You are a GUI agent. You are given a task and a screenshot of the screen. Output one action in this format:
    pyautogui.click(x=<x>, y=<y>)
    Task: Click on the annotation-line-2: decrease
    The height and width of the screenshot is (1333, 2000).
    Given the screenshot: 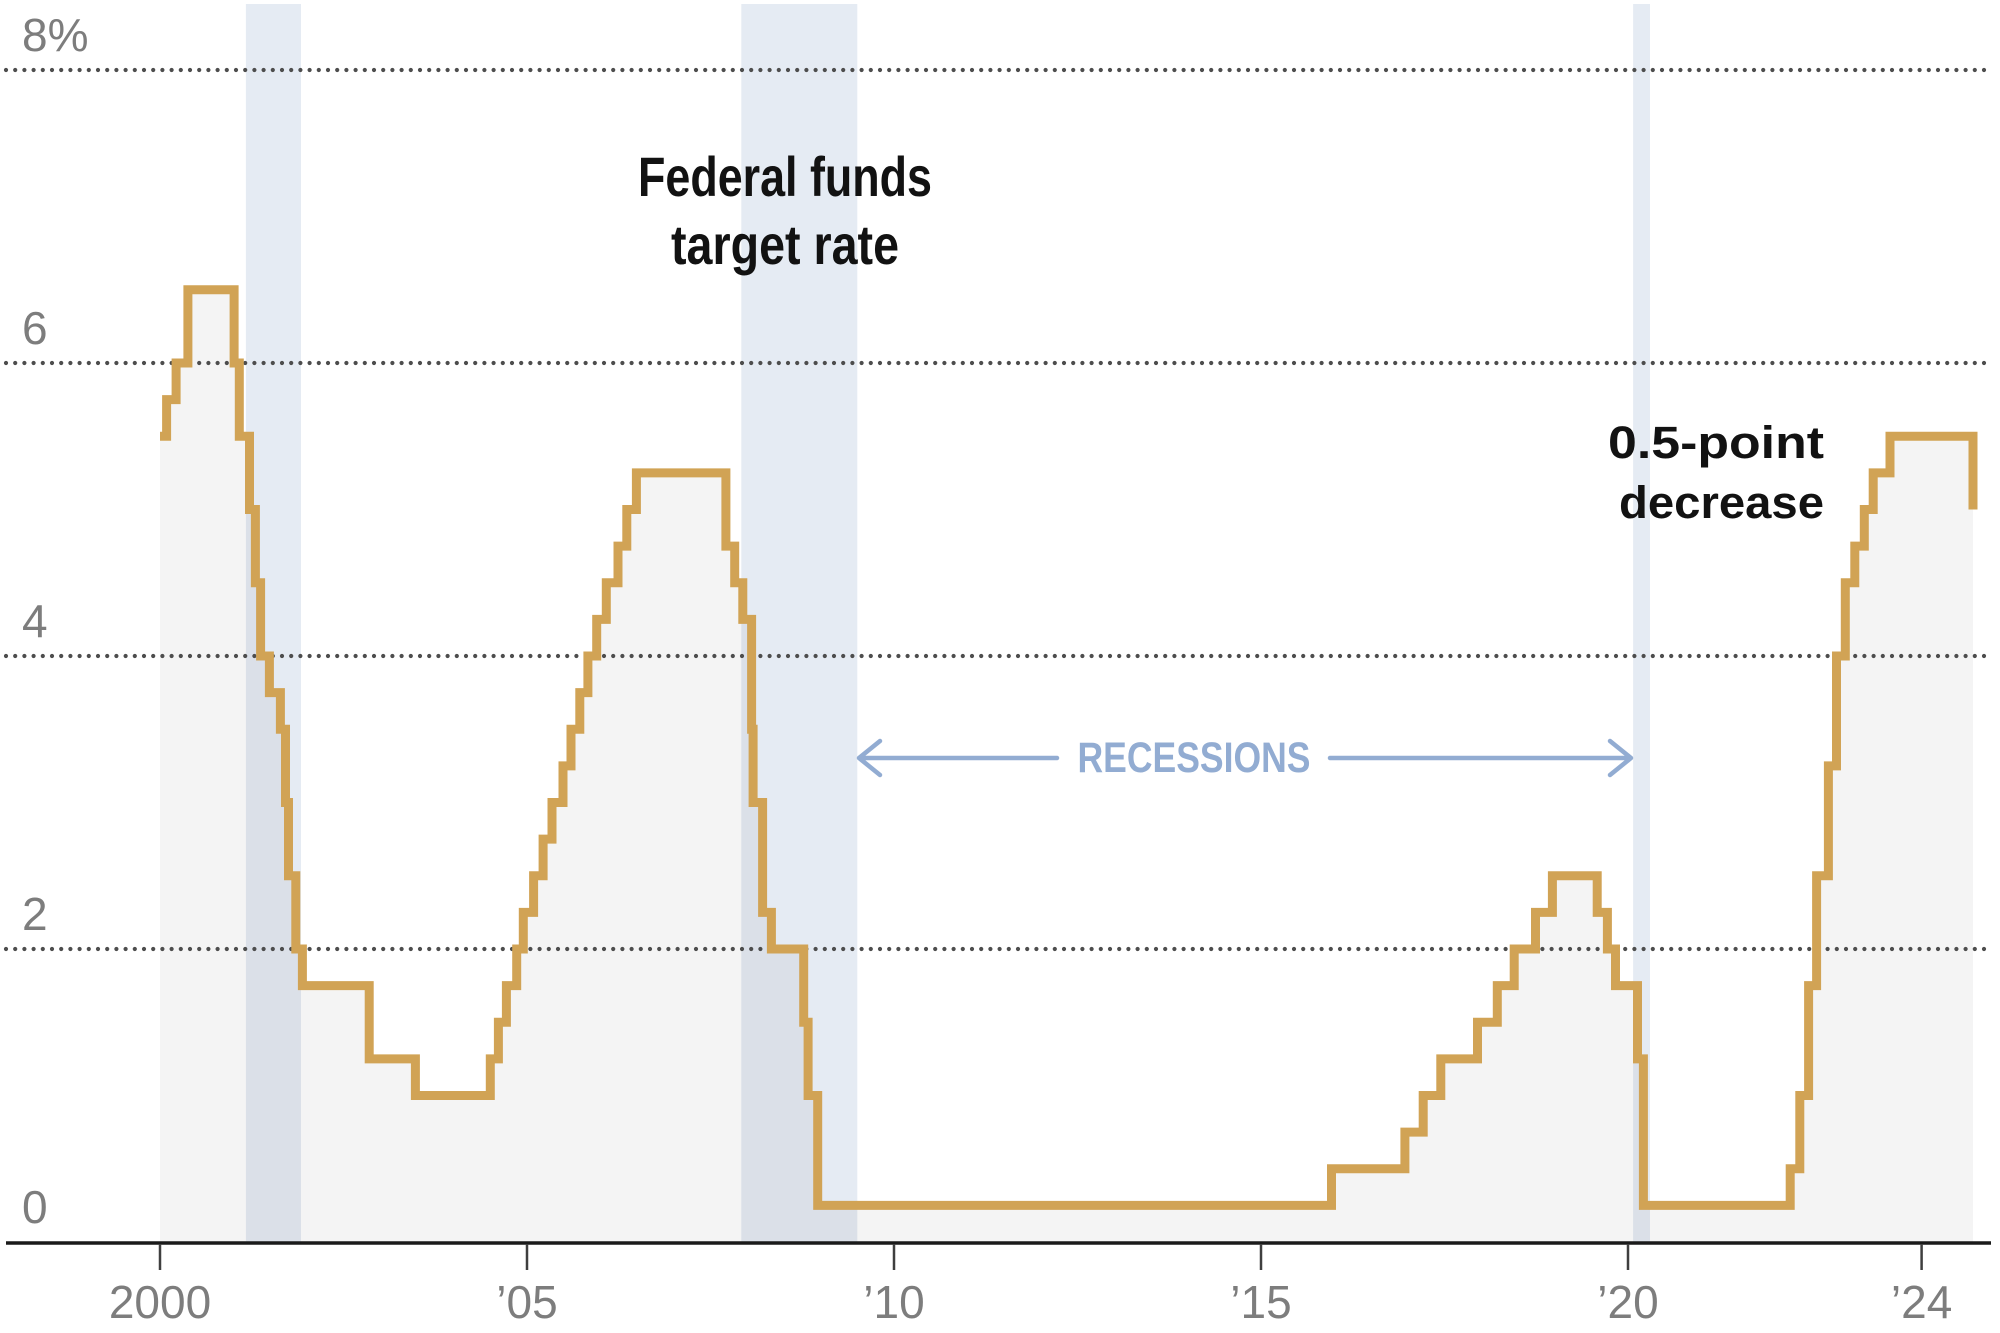 What is the action you would take?
    pyautogui.click(x=1721, y=502)
    